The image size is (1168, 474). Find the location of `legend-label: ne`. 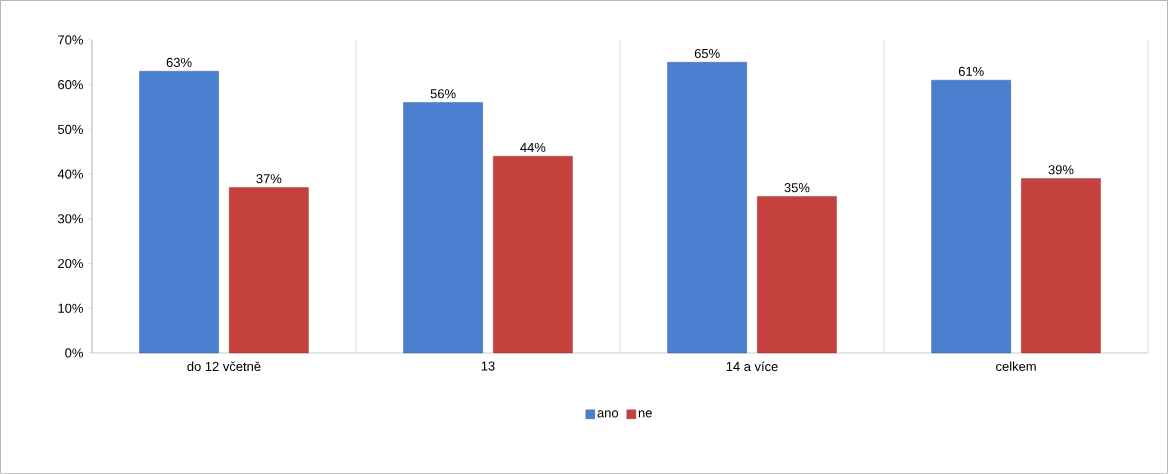

legend-label: ne is located at coordinates (645, 414).